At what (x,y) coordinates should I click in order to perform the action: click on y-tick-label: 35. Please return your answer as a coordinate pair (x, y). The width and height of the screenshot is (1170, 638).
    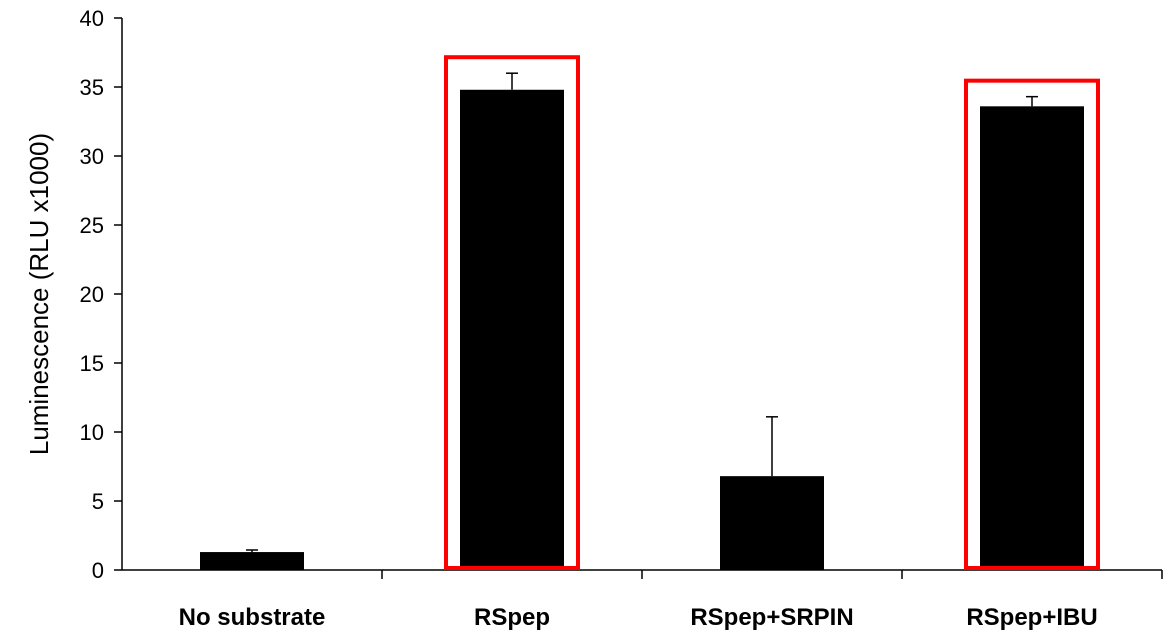
    Looking at the image, I should click on (92, 87).